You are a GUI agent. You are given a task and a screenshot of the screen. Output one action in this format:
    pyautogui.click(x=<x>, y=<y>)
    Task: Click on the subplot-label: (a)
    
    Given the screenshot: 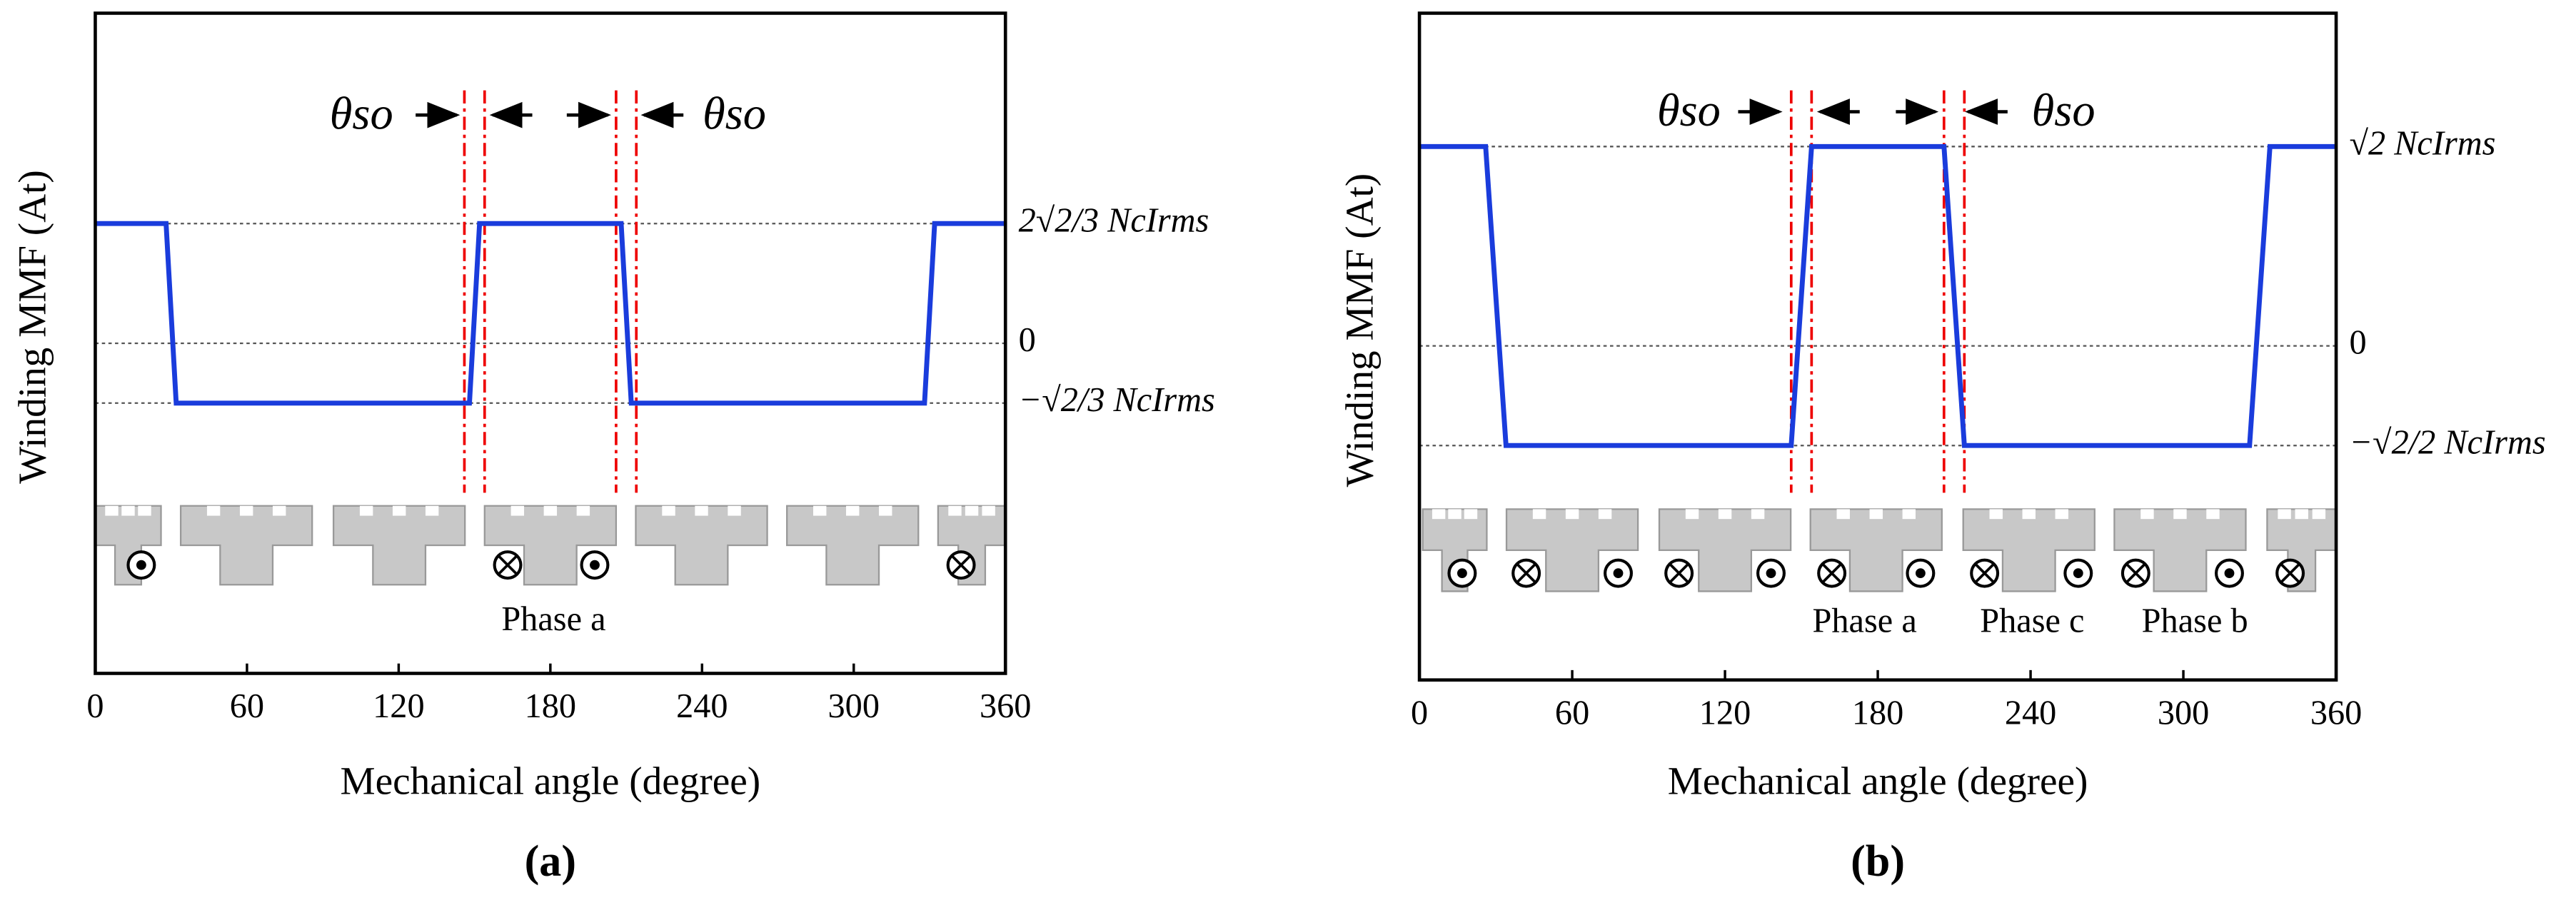 What is the action you would take?
    pyautogui.click(x=550, y=861)
    